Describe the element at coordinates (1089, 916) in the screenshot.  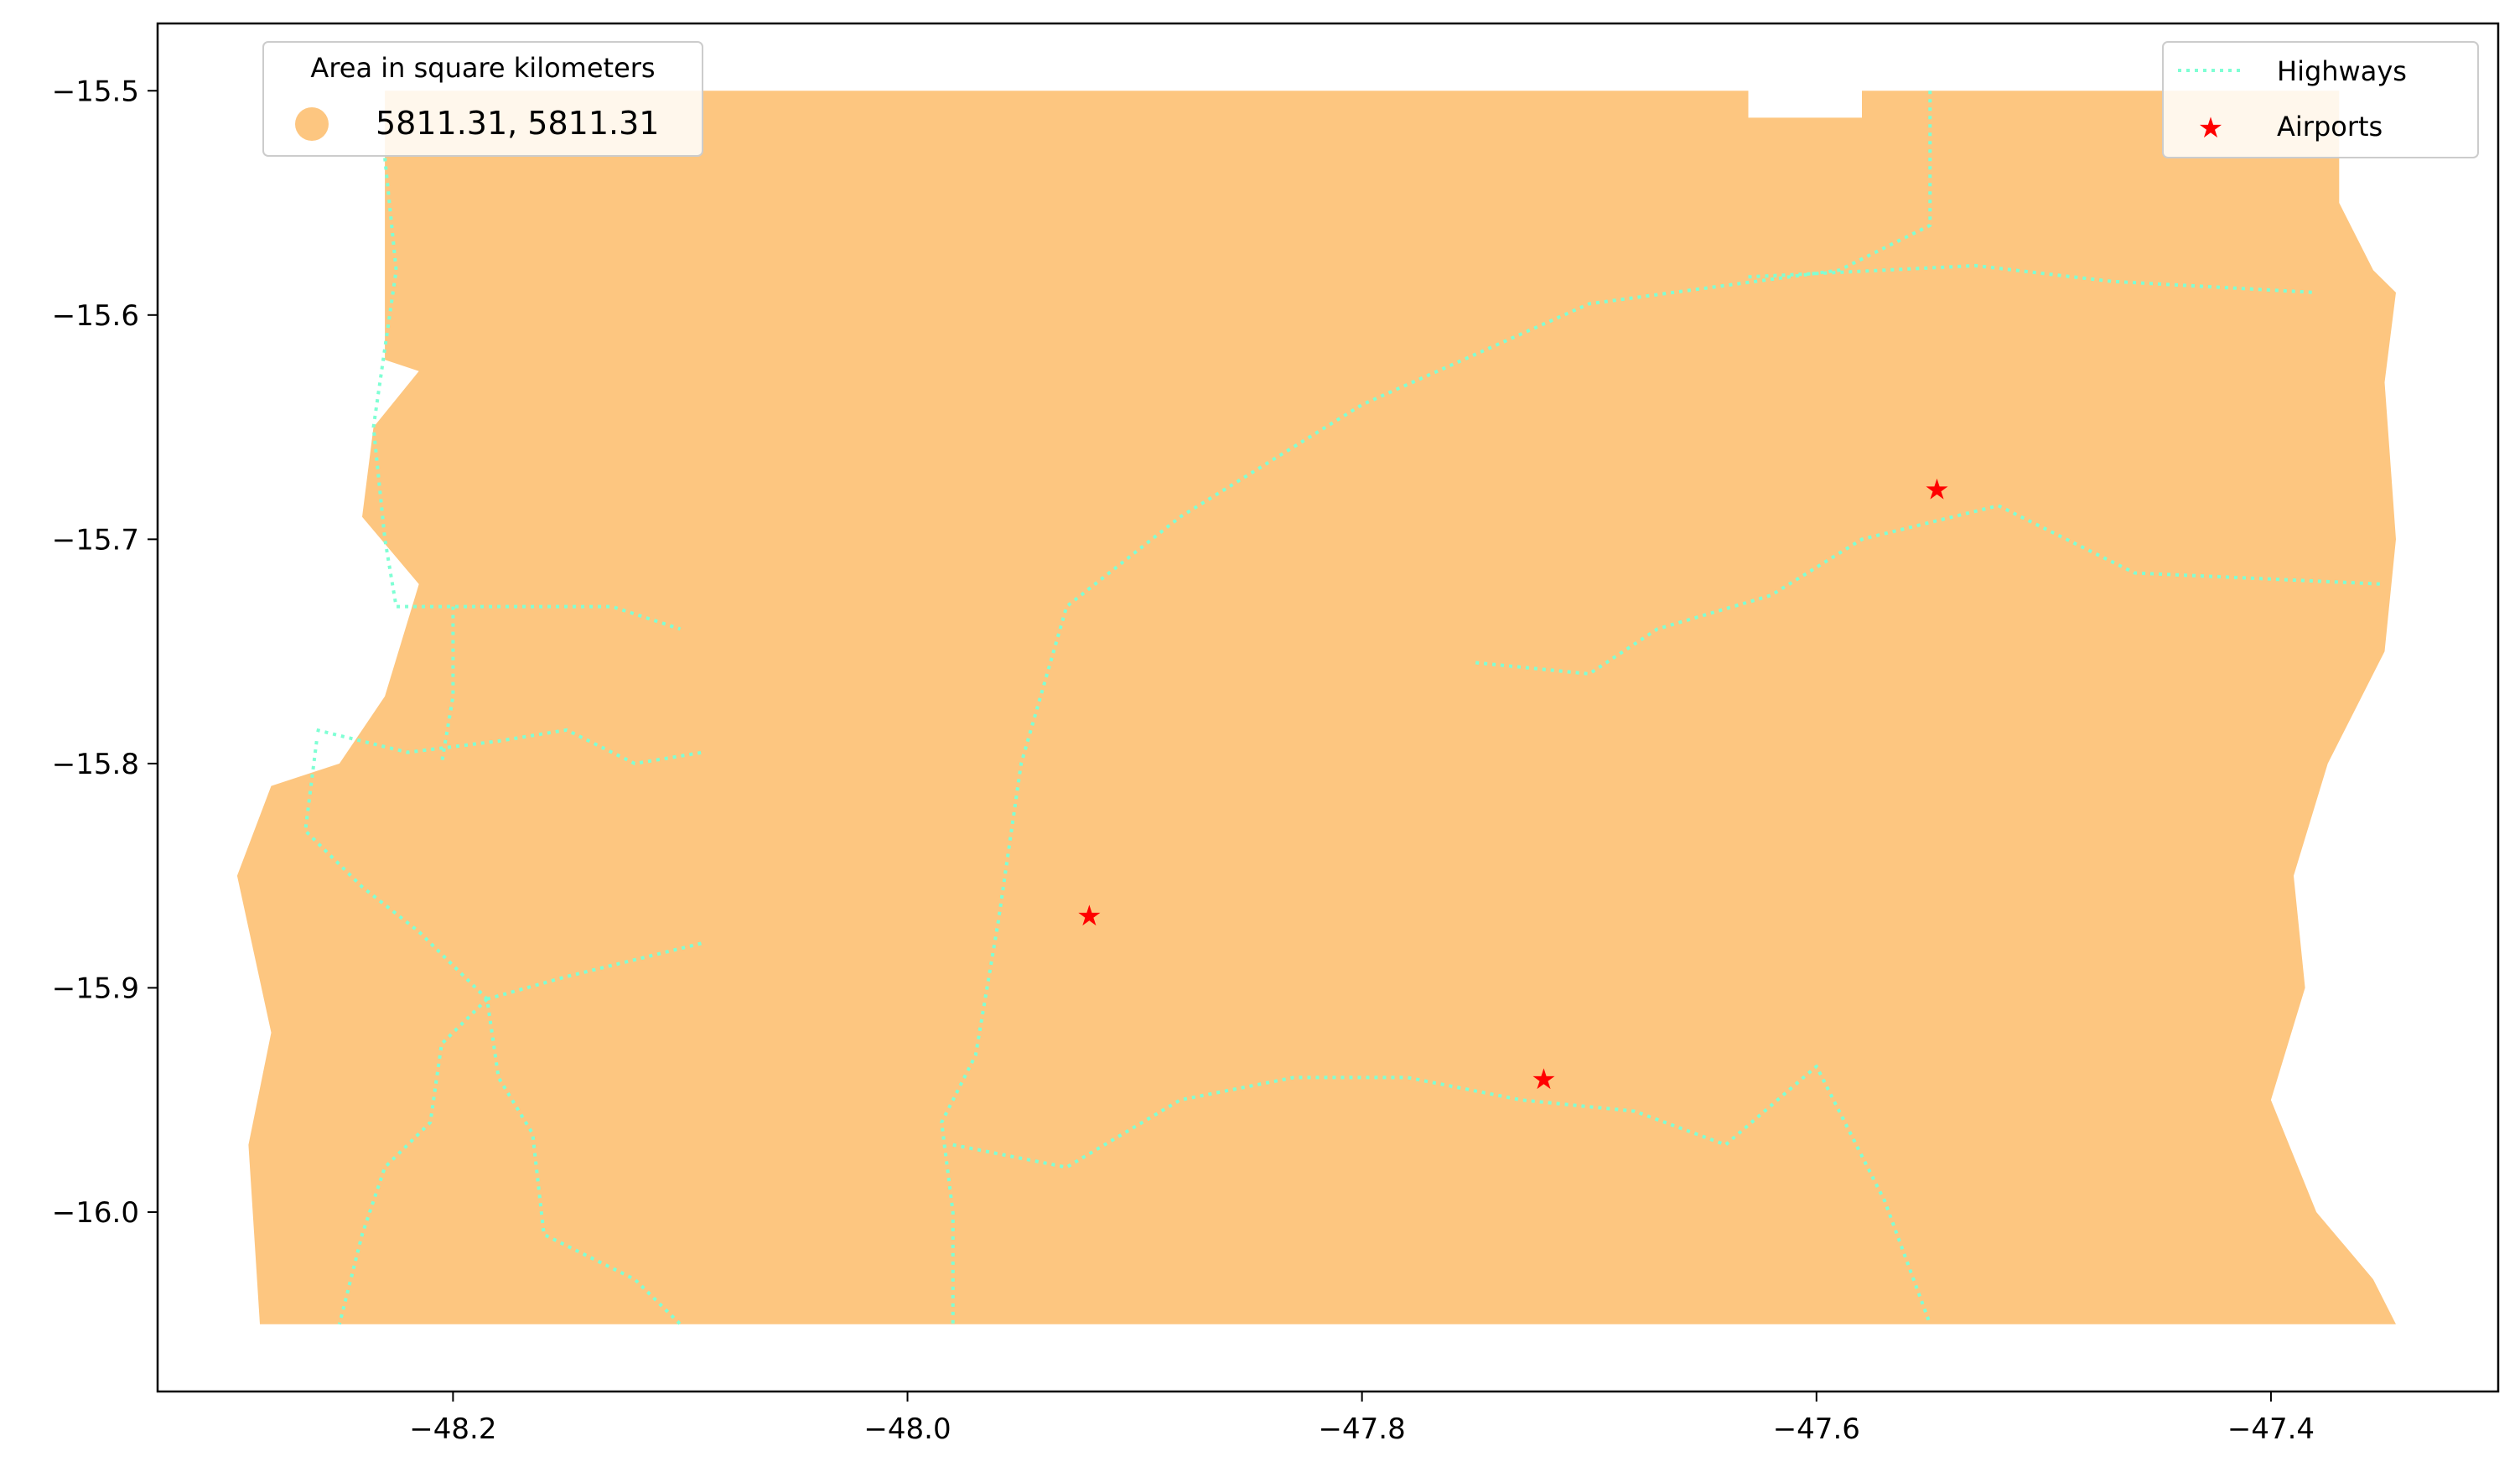
I see `airport-star-icon-1: ★` at that location.